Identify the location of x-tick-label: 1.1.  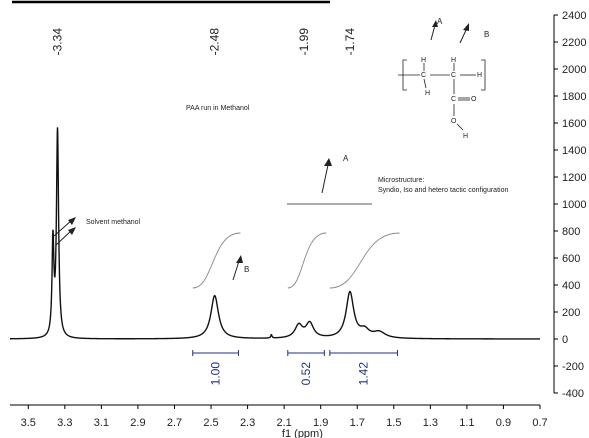
(466, 423).